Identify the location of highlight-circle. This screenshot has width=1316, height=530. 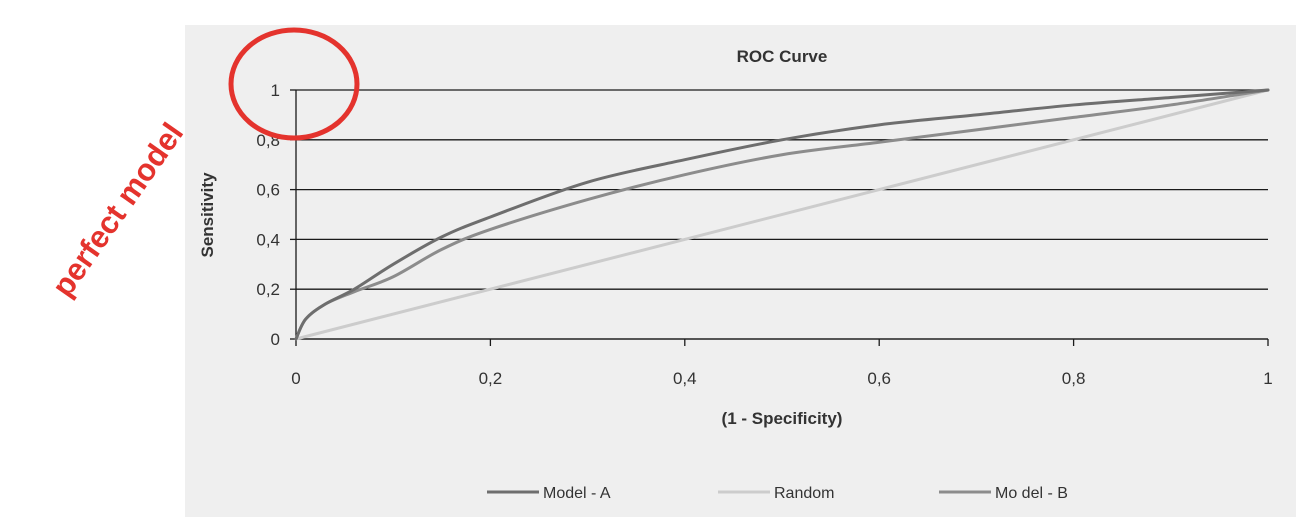
(294, 84).